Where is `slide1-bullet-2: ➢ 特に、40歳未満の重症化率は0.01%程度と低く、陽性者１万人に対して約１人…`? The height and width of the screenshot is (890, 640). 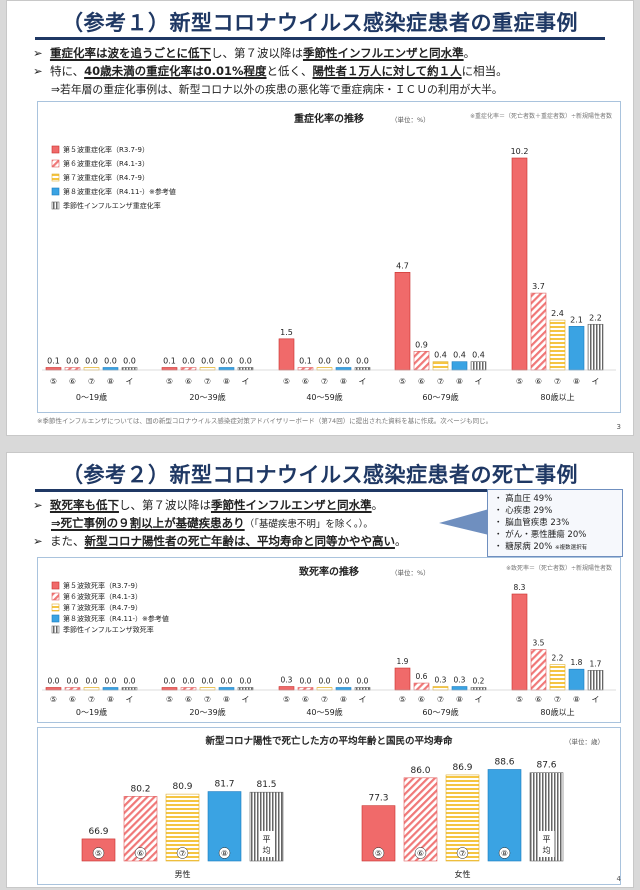 slide1-bullet-2: ➢ 特に、40歳未満の重症化率は0.01%程度と低く、陽性者１万人に対して約１人… is located at coordinates (270, 71).